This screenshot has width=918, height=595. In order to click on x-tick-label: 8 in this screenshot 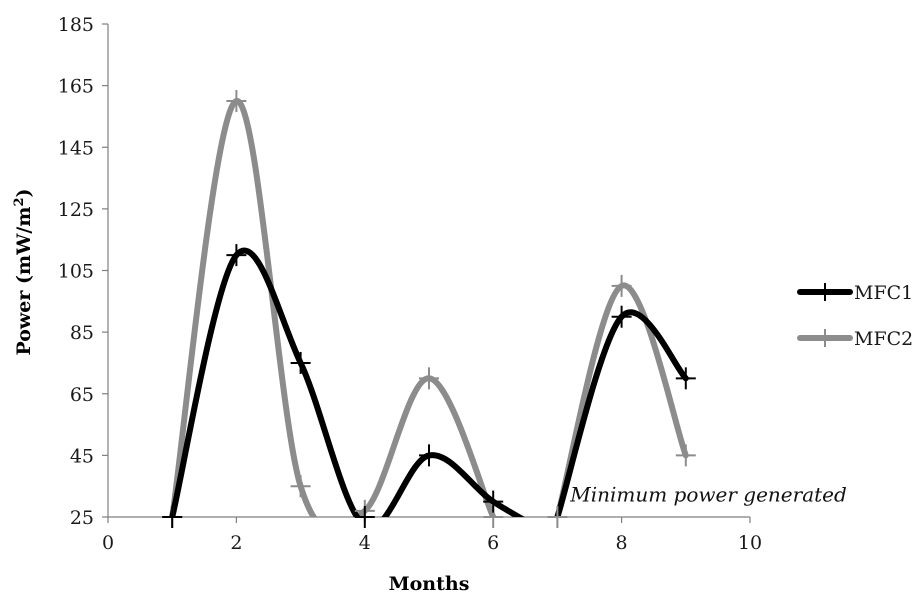, I will do `click(622, 543)`.